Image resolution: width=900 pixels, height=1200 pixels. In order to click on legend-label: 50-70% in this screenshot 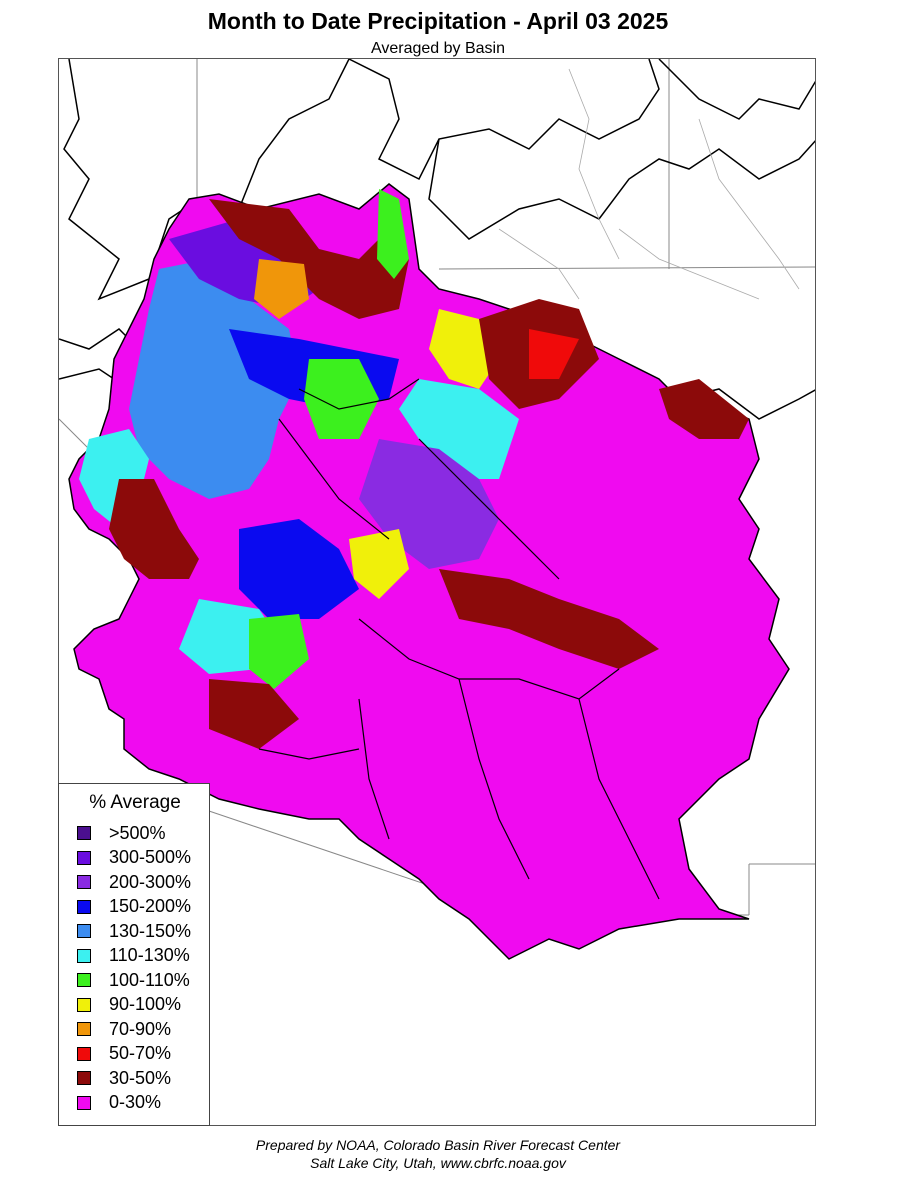, I will do `click(140, 1053)`.